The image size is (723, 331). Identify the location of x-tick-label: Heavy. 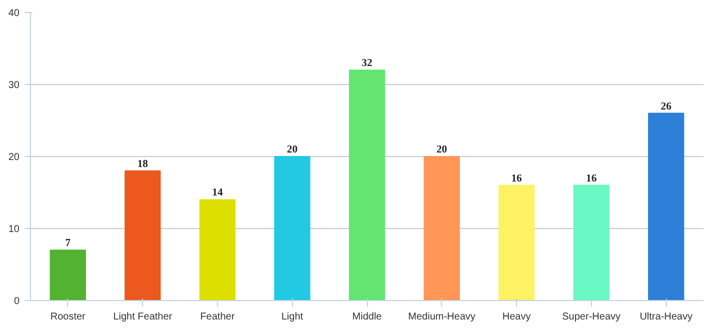
(516, 317).